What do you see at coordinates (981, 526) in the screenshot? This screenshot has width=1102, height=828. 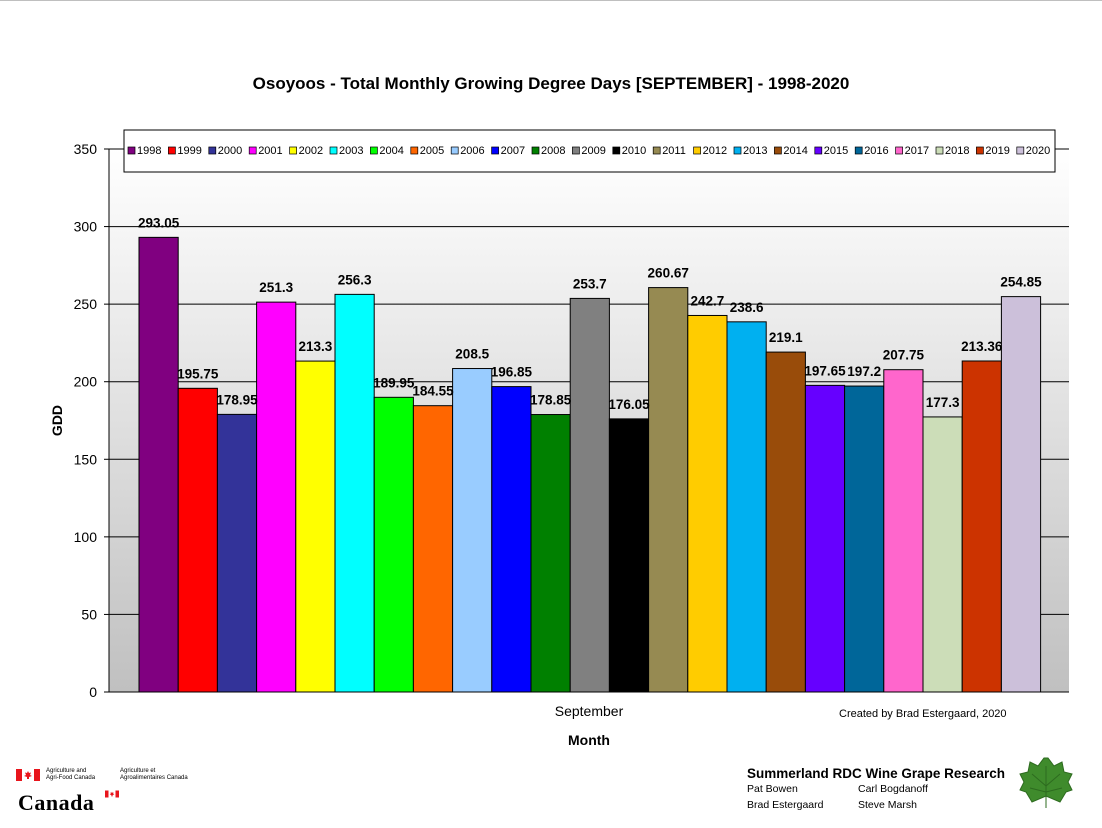 I see `bar-2019` at bounding box center [981, 526].